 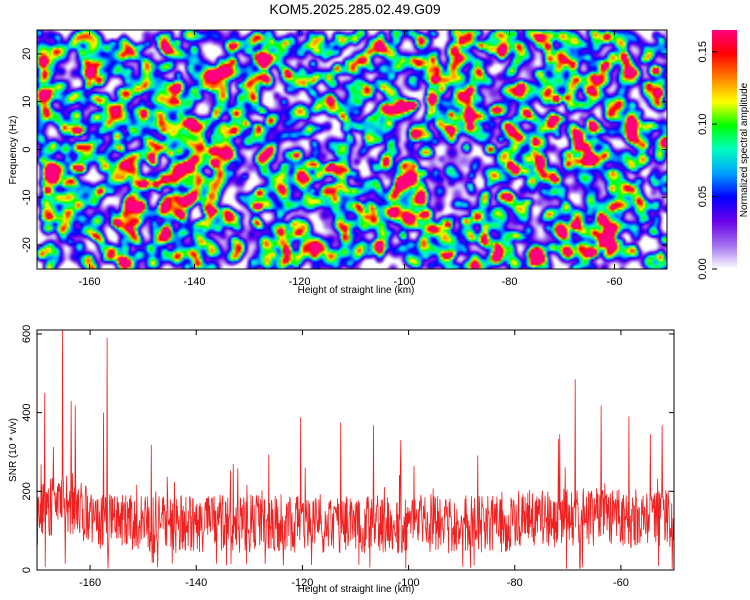 What do you see at coordinates (299, 282) in the screenshot?
I see `spectrogram-x-tick-label: -120` at bounding box center [299, 282].